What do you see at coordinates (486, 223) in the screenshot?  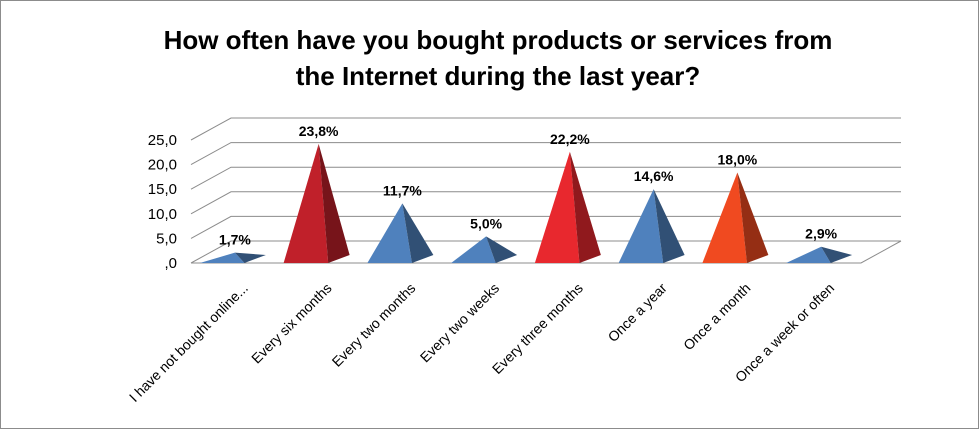 I see `data-label: 5,0%` at bounding box center [486, 223].